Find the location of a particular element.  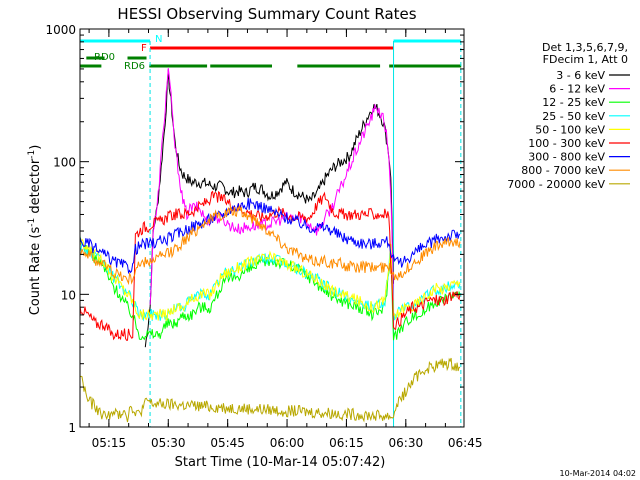

x-tick-label-2: 05:45 is located at coordinates (227, 443).